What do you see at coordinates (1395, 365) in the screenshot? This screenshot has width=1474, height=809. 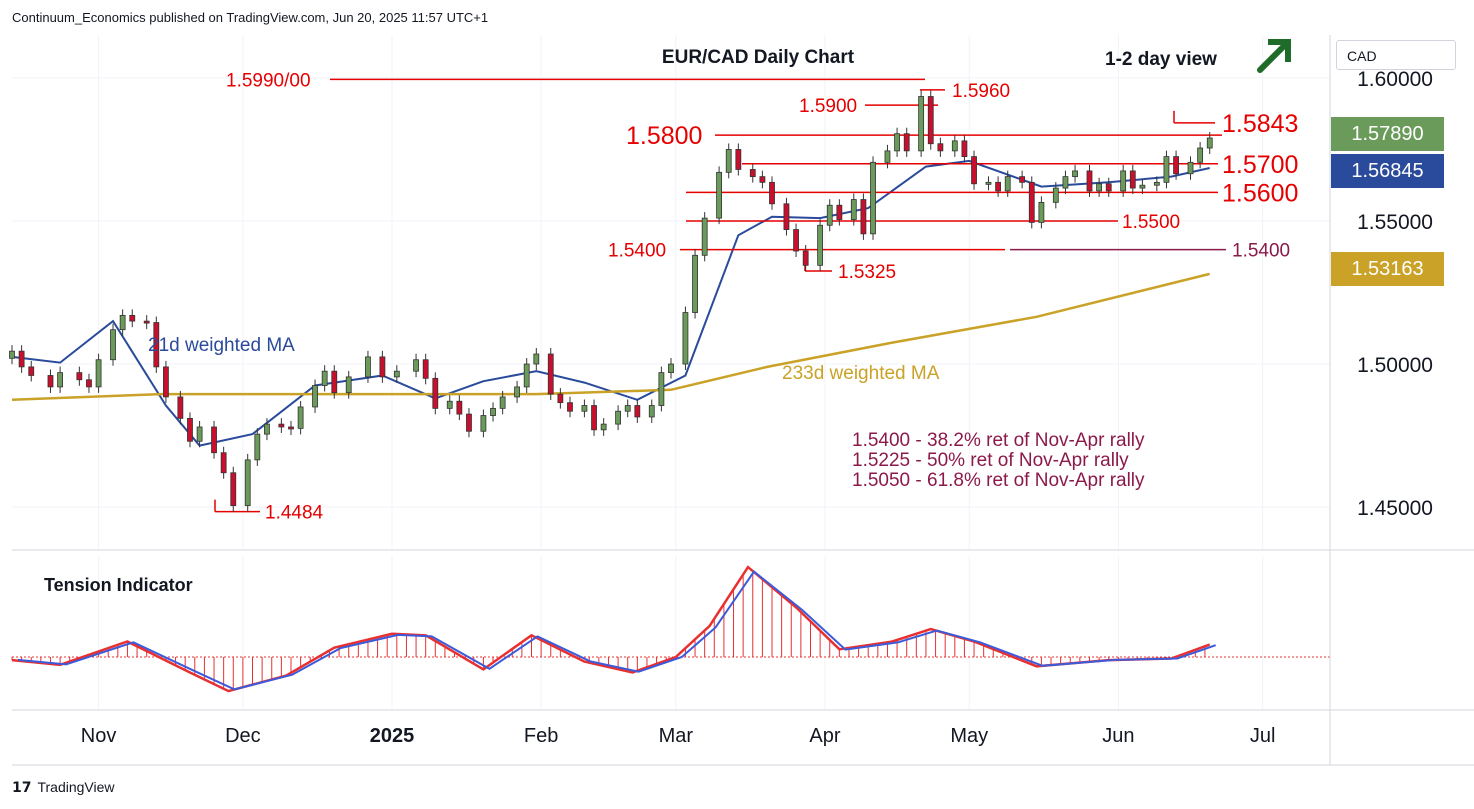 I see `y-tick-label: 1.50000` at bounding box center [1395, 365].